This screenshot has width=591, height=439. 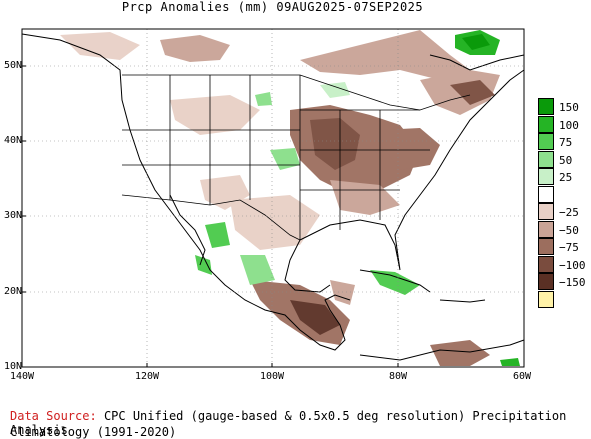 I want to click on map-title: Prcp Anomalies (mm) 09AUG2025-07SEP2025, so click(x=272, y=7).